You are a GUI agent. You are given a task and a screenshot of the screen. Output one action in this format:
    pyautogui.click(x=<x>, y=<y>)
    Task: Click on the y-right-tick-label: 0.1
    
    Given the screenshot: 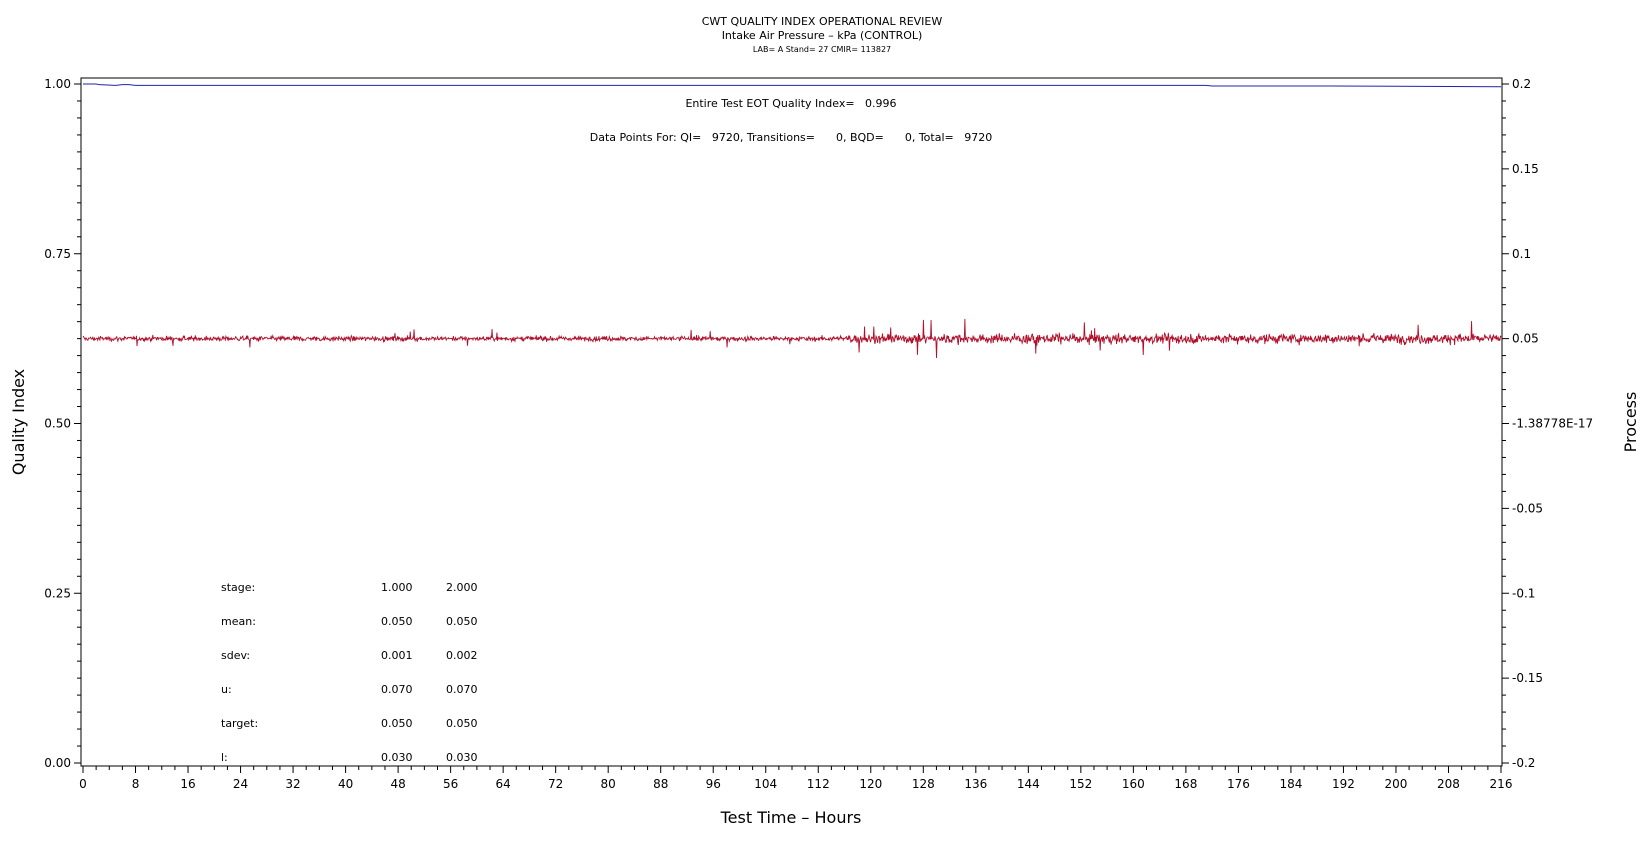 What is the action you would take?
    pyautogui.click(x=1521, y=254)
    